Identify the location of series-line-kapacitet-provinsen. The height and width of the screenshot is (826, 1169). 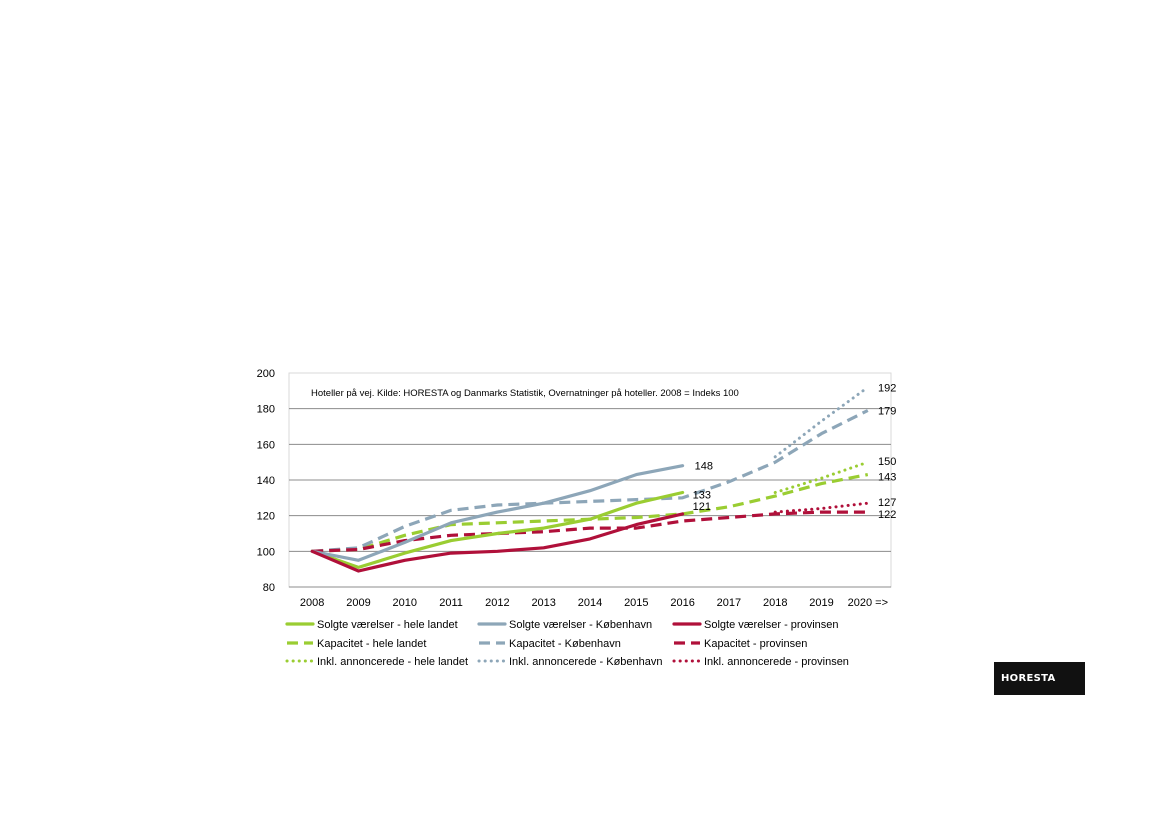
(590, 531).